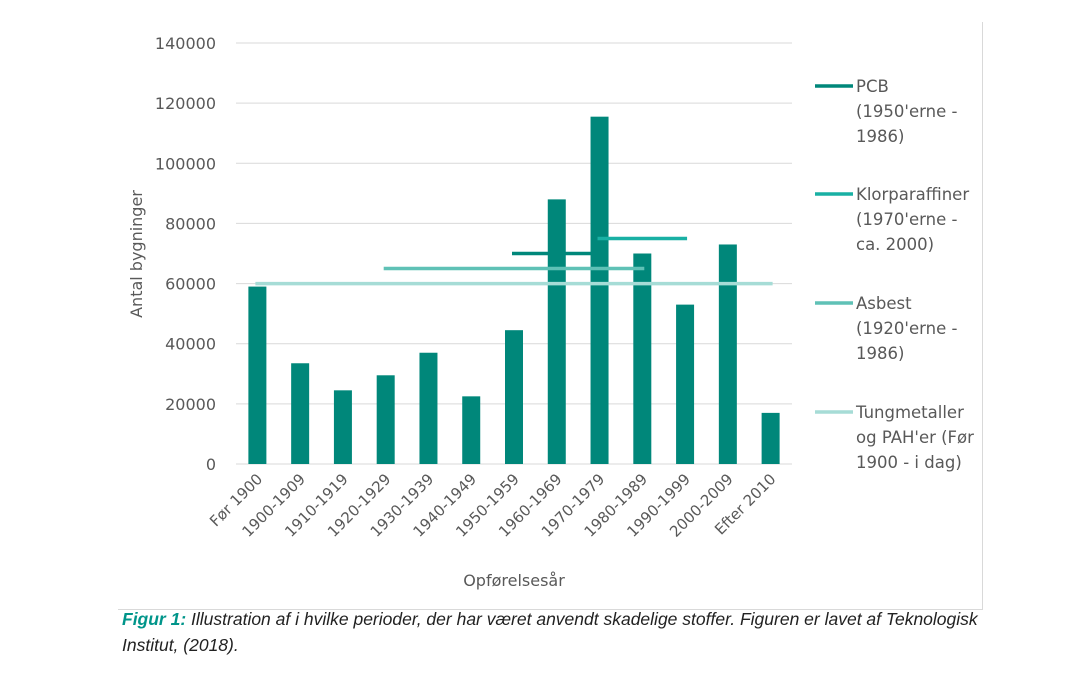 The image size is (1080, 676). I want to click on y-tick-label: 0, so click(211, 464).